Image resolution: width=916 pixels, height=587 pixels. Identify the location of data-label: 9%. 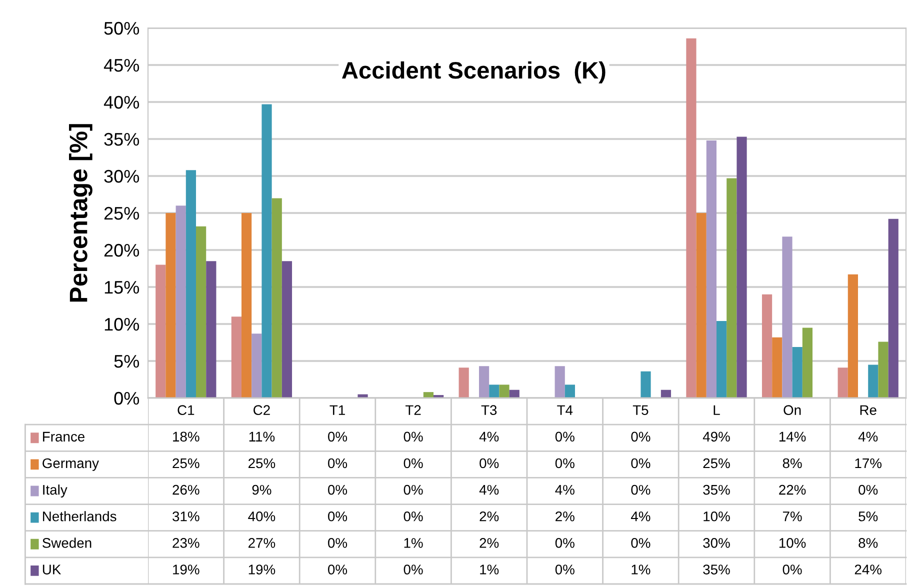
(262, 489).